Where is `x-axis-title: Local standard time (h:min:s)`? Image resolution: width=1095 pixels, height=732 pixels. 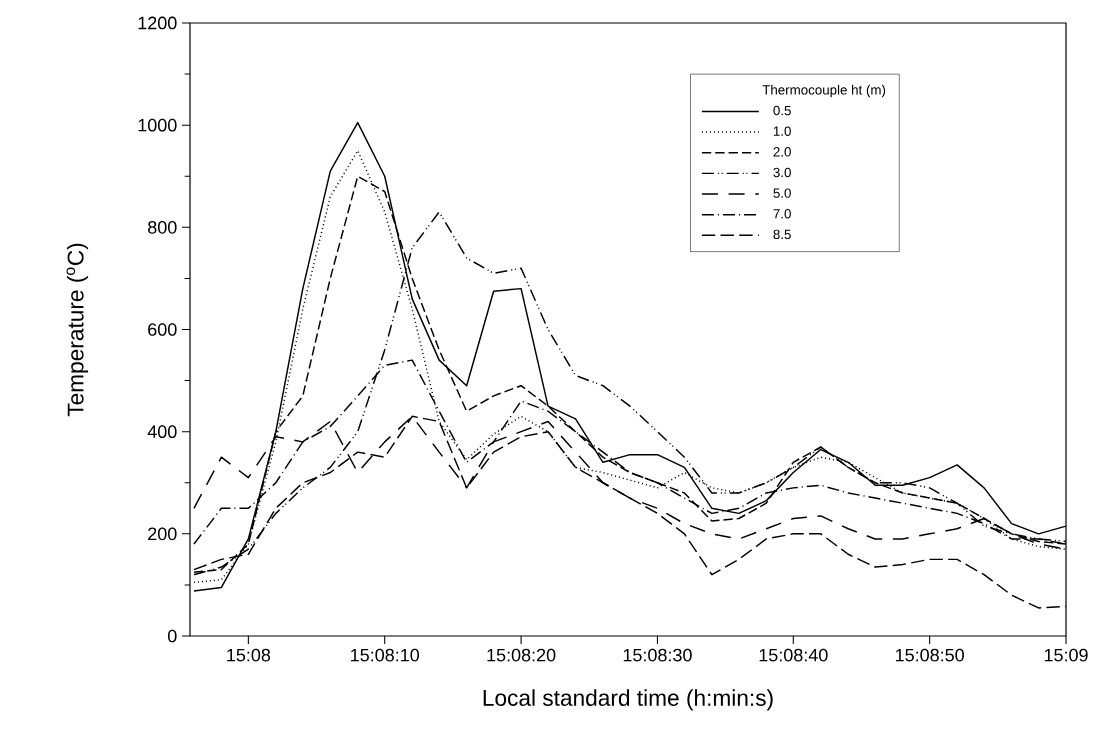 x-axis-title: Local standard time (h:min:s) is located at coordinates (628, 700).